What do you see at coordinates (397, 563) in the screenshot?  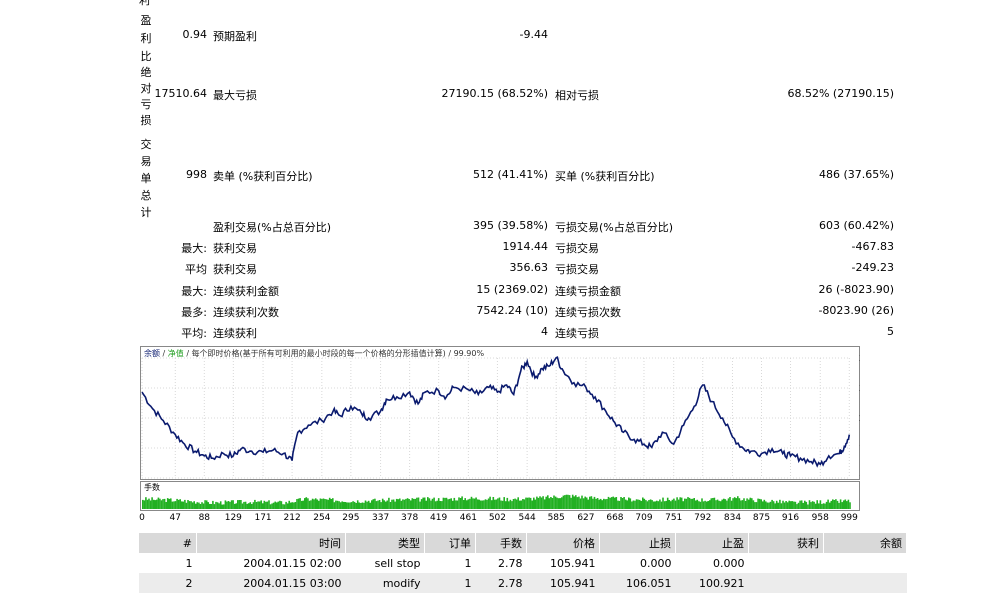 I see `cell-type: sell stop` at bounding box center [397, 563].